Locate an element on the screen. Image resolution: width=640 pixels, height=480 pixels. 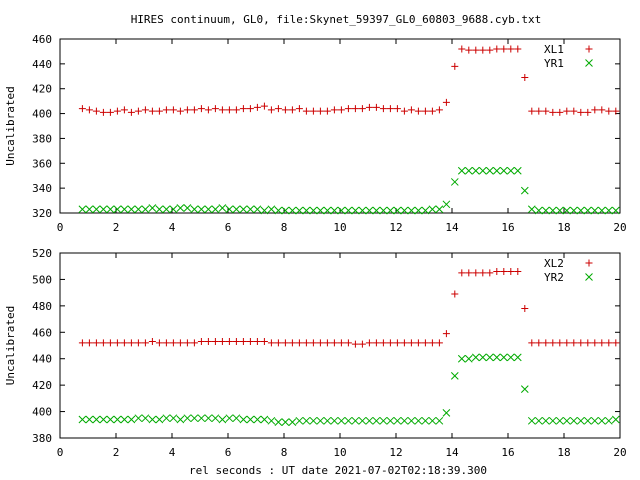
series-YR1 is located at coordinates (349, 190).